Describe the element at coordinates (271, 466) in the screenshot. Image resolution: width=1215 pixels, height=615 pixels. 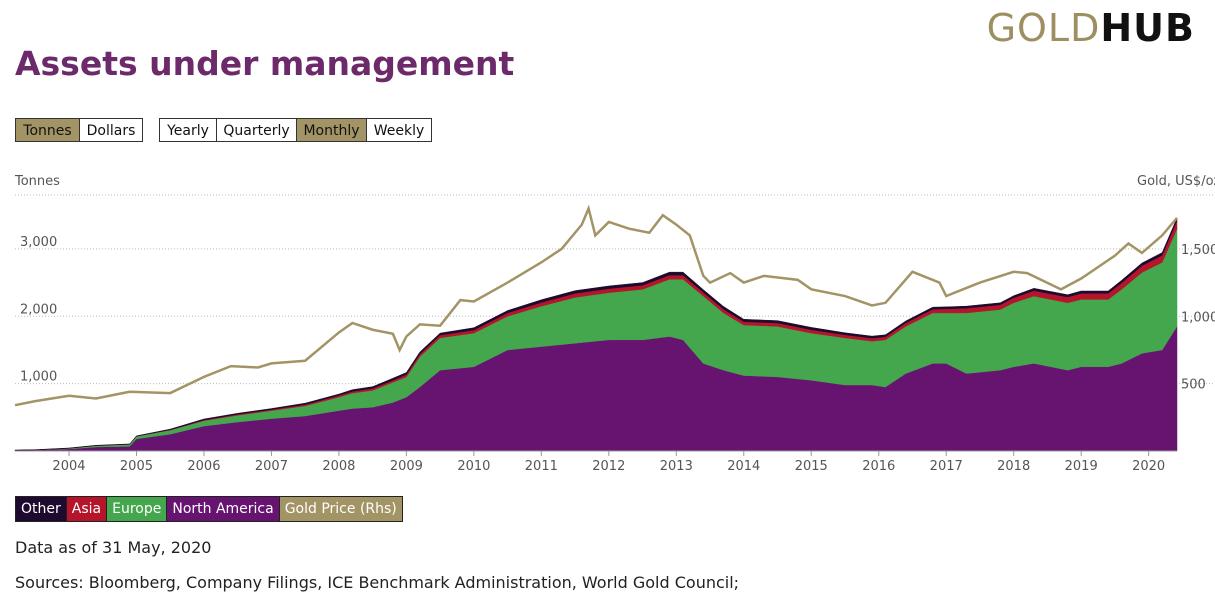
I see `x-tick-label: 2007` at that location.